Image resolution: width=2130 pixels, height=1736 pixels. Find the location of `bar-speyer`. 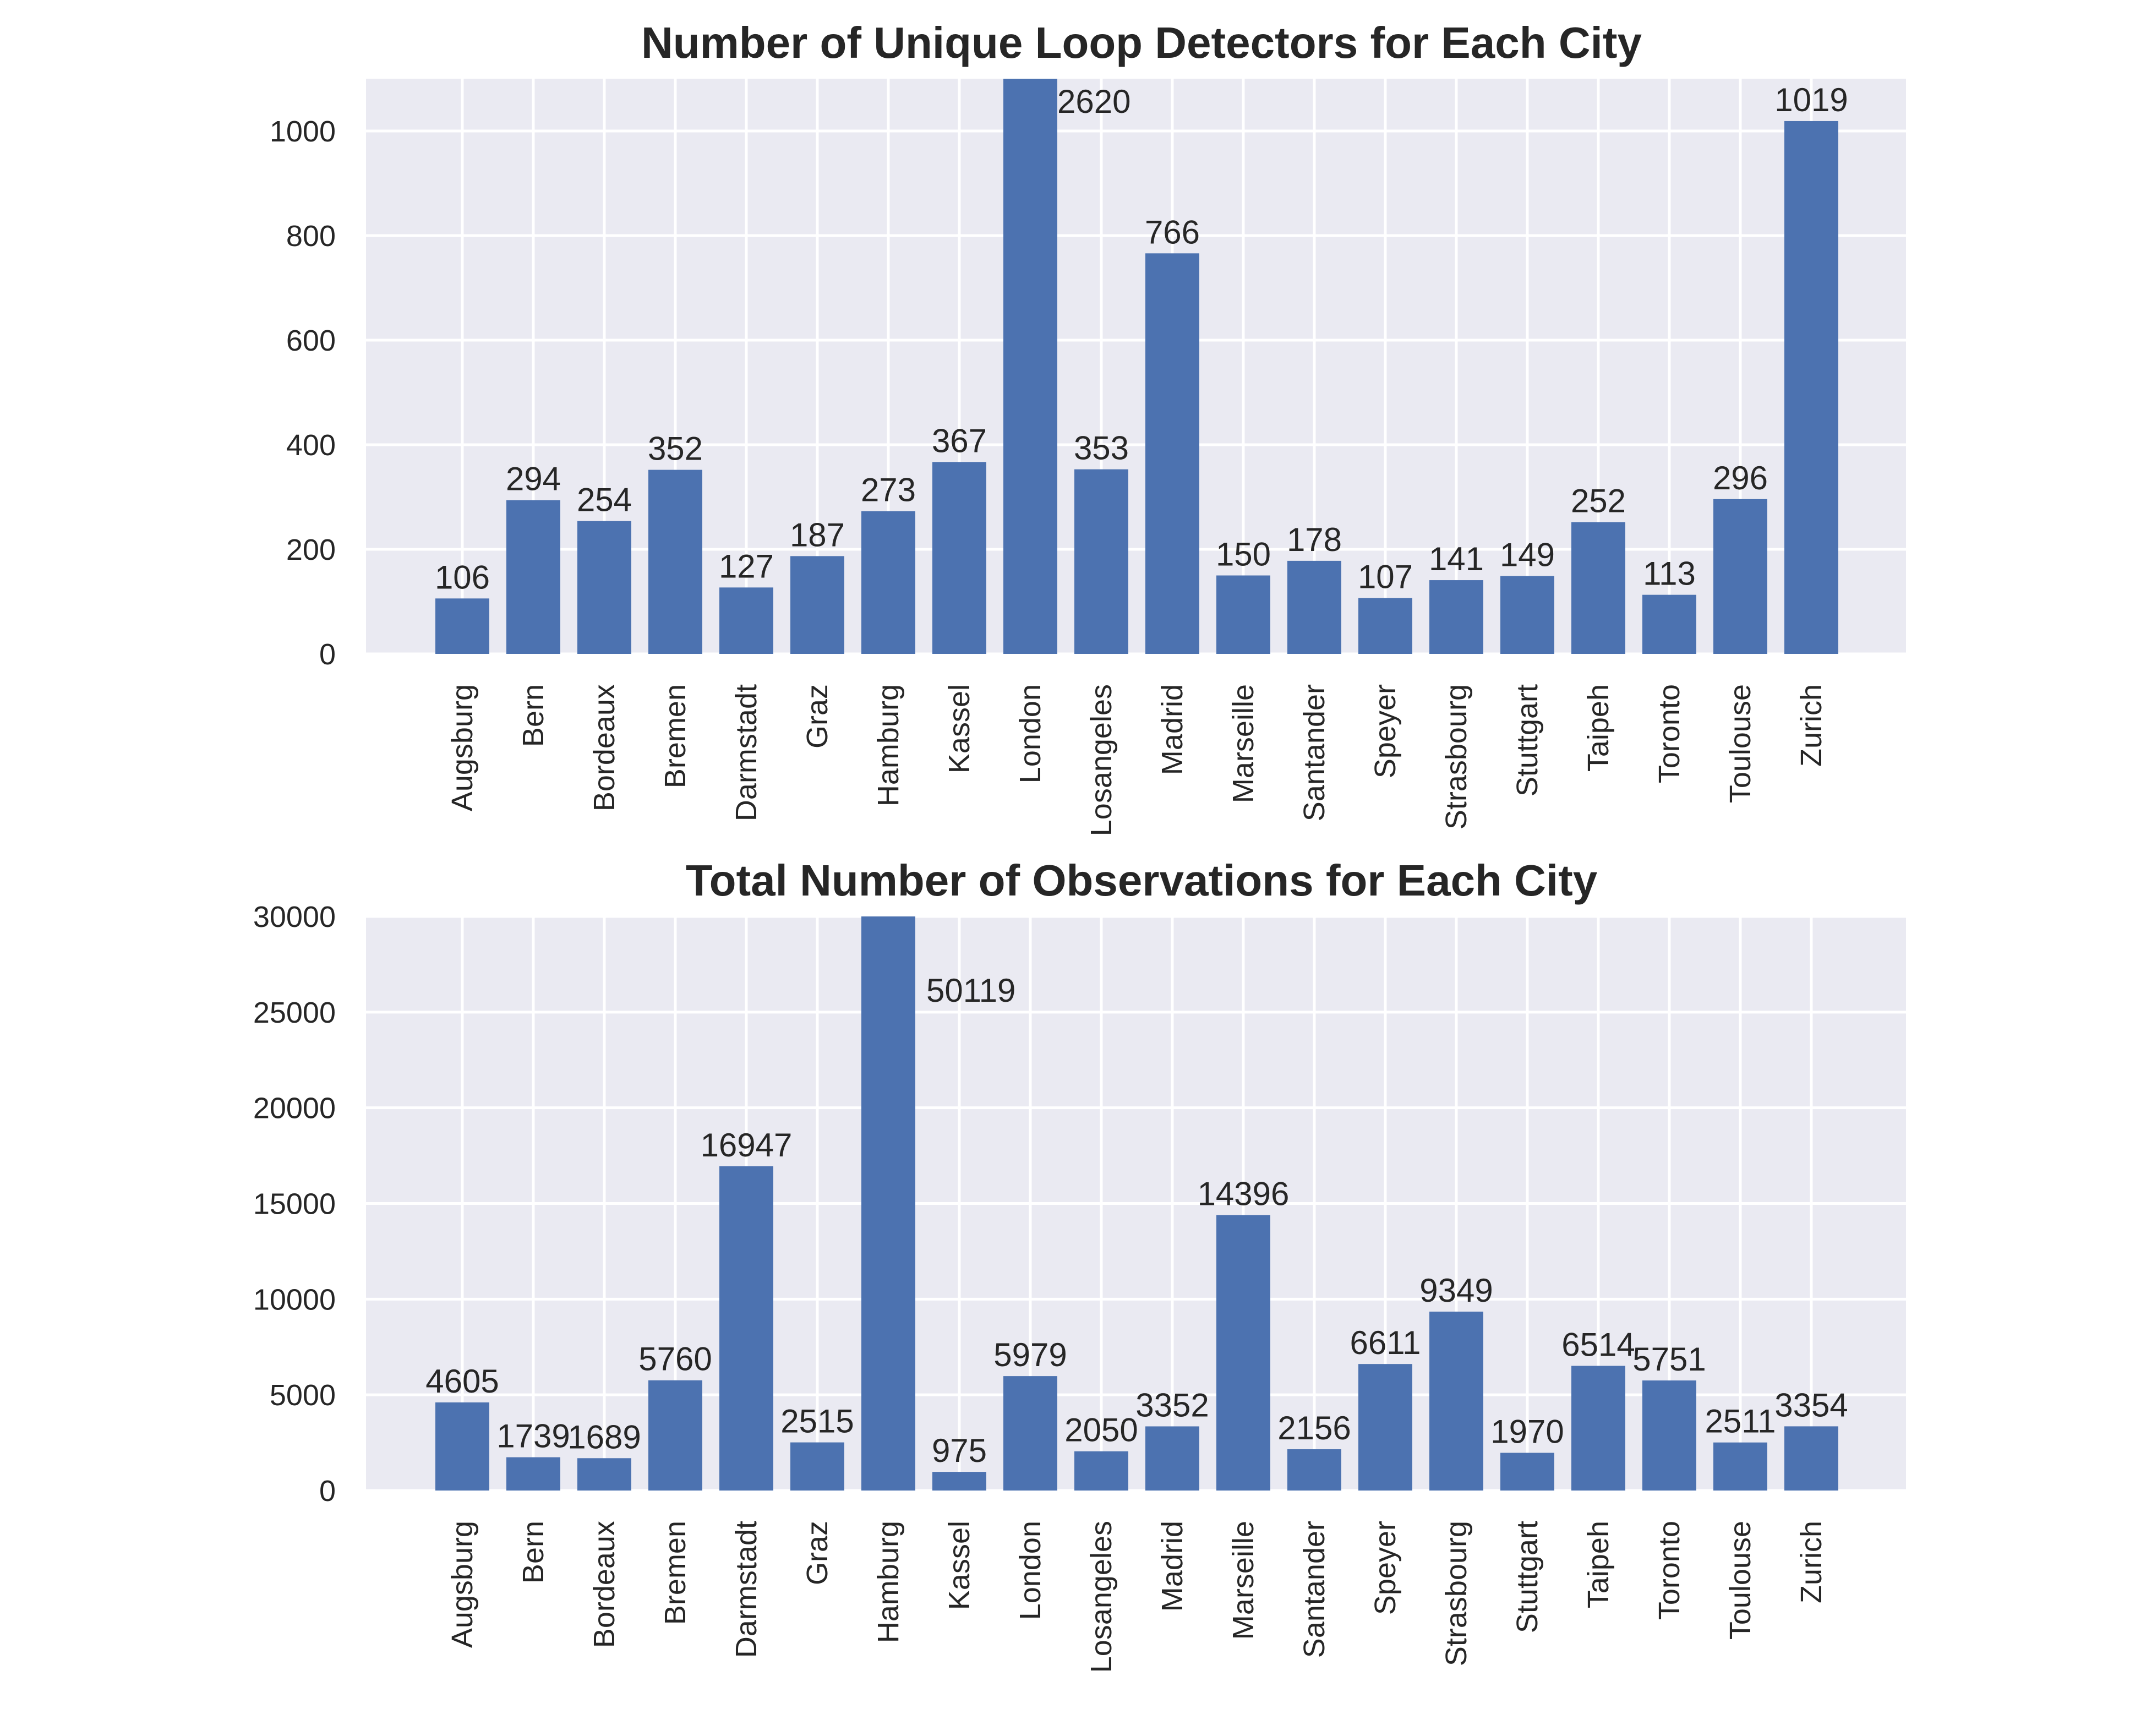

bar-speyer is located at coordinates (1385, 626).